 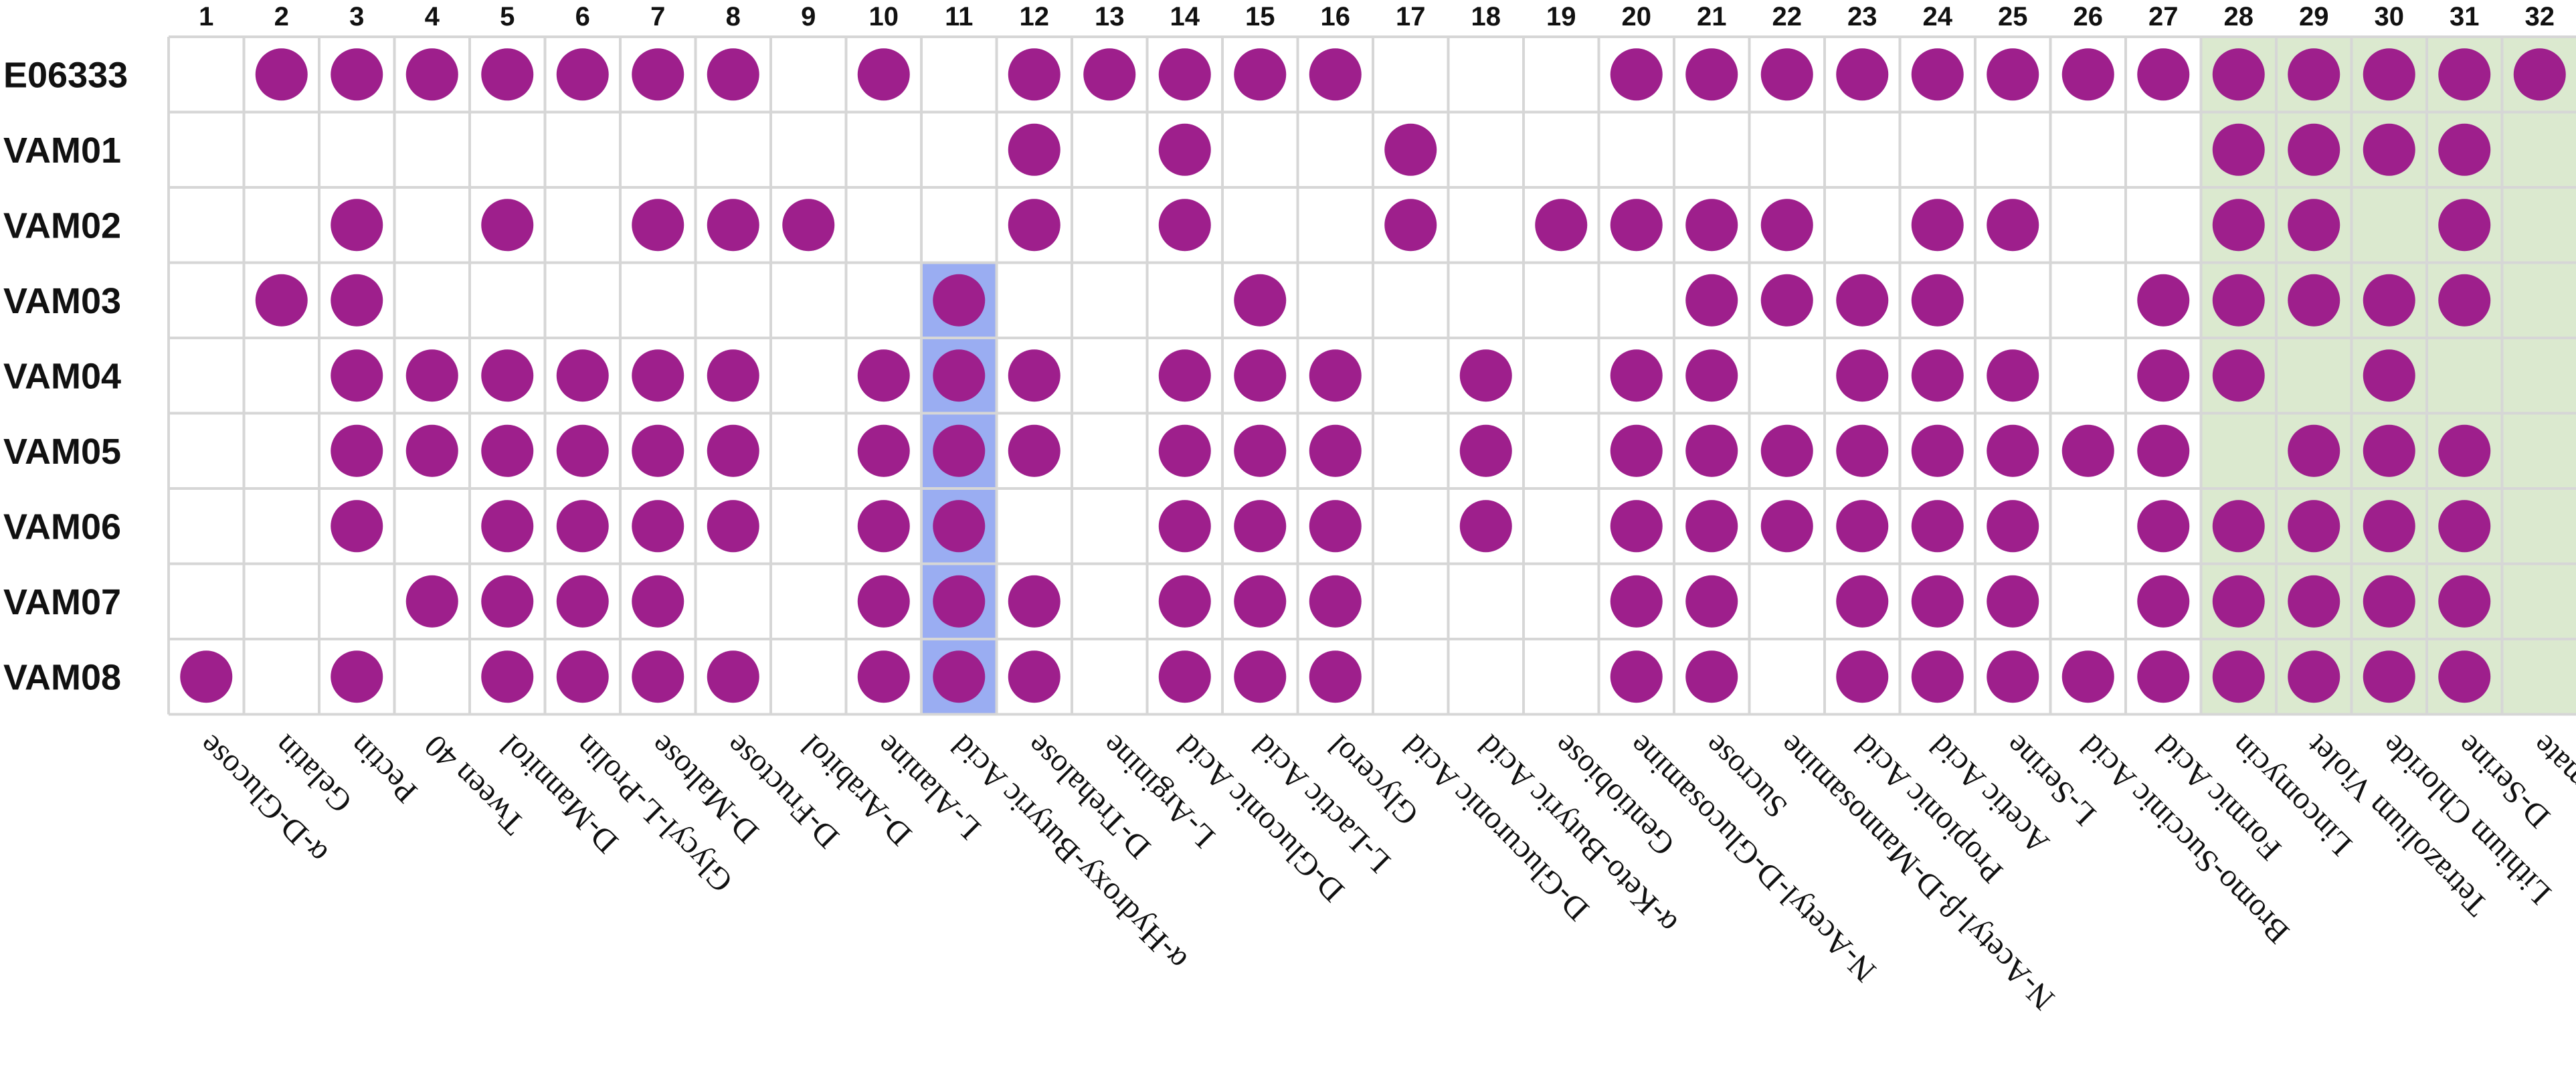 What do you see at coordinates (959, 16) in the screenshot?
I see `column-number-11: 11` at bounding box center [959, 16].